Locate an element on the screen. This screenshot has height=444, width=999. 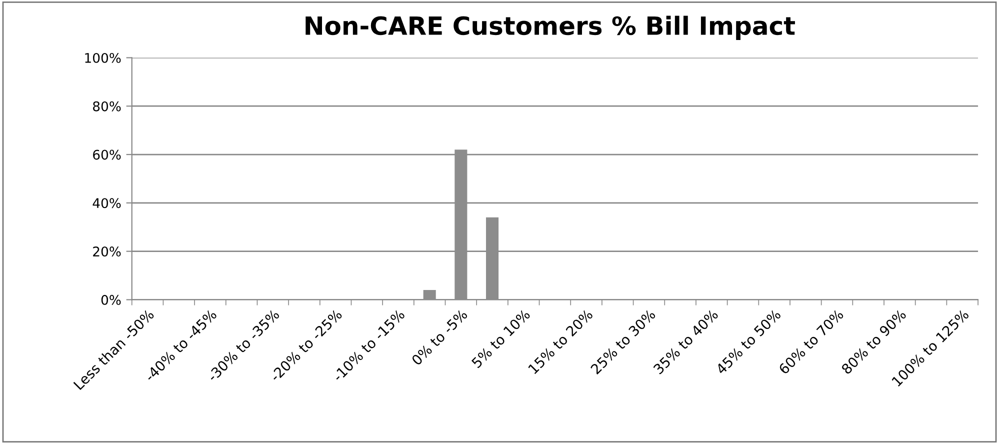
y-tick-label: 80% is located at coordinates (107, 106).